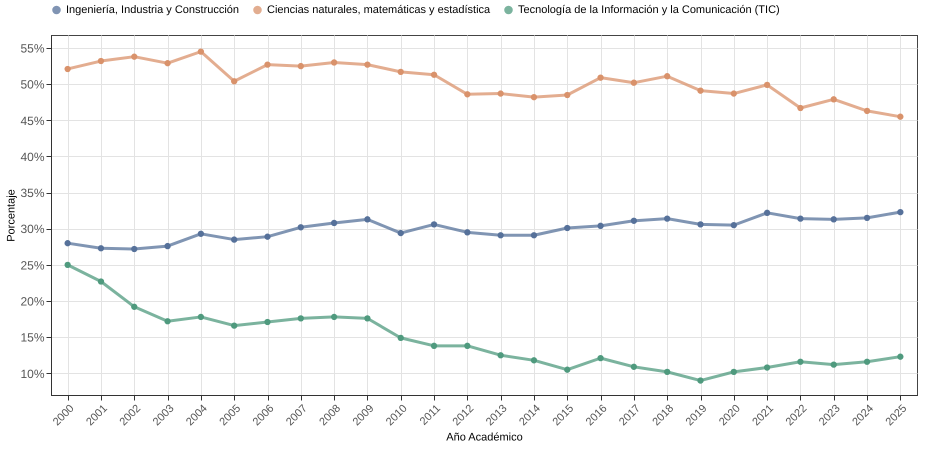 The width and height of the screenshot is (928, 450). What do you see at coordinates (32, 157) in the screenshot?
I see `y-tick-label: 40%` at bounding box center [32, 157].